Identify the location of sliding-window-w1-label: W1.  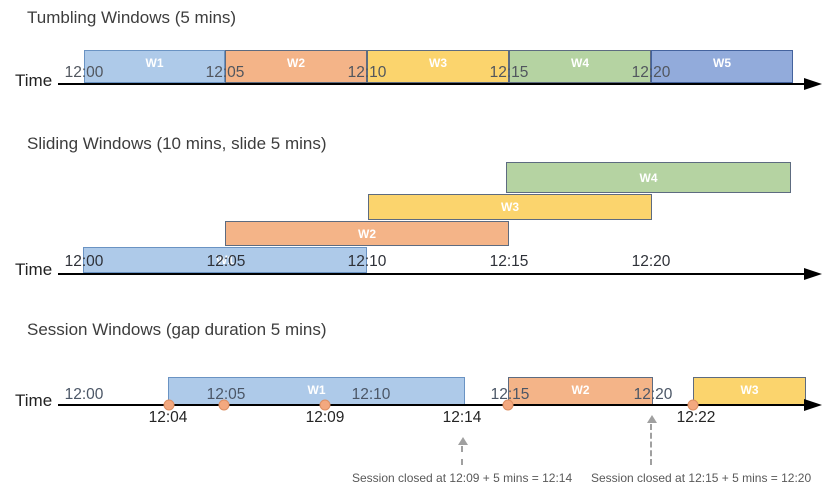
(225, 260).